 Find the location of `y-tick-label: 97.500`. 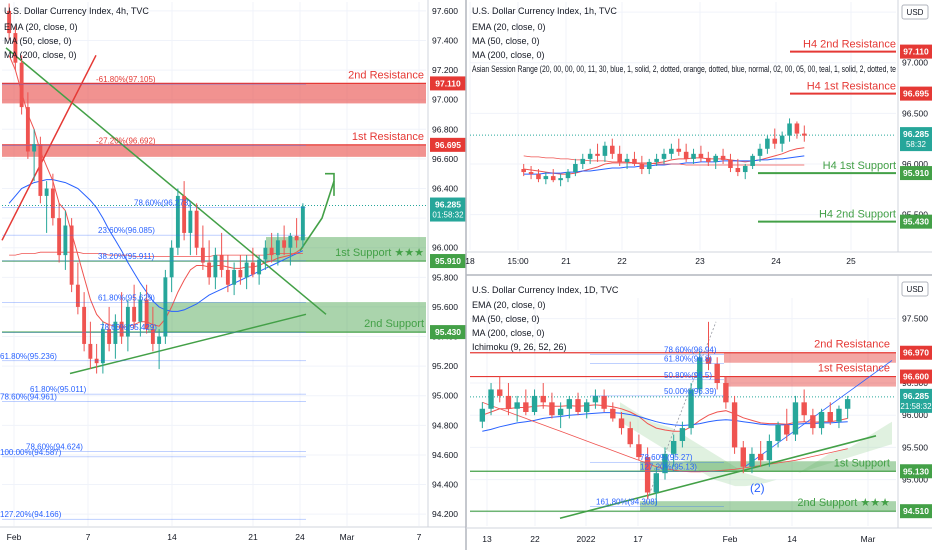

y-tick-label: 97.500 is located at coordinates (915, 319).